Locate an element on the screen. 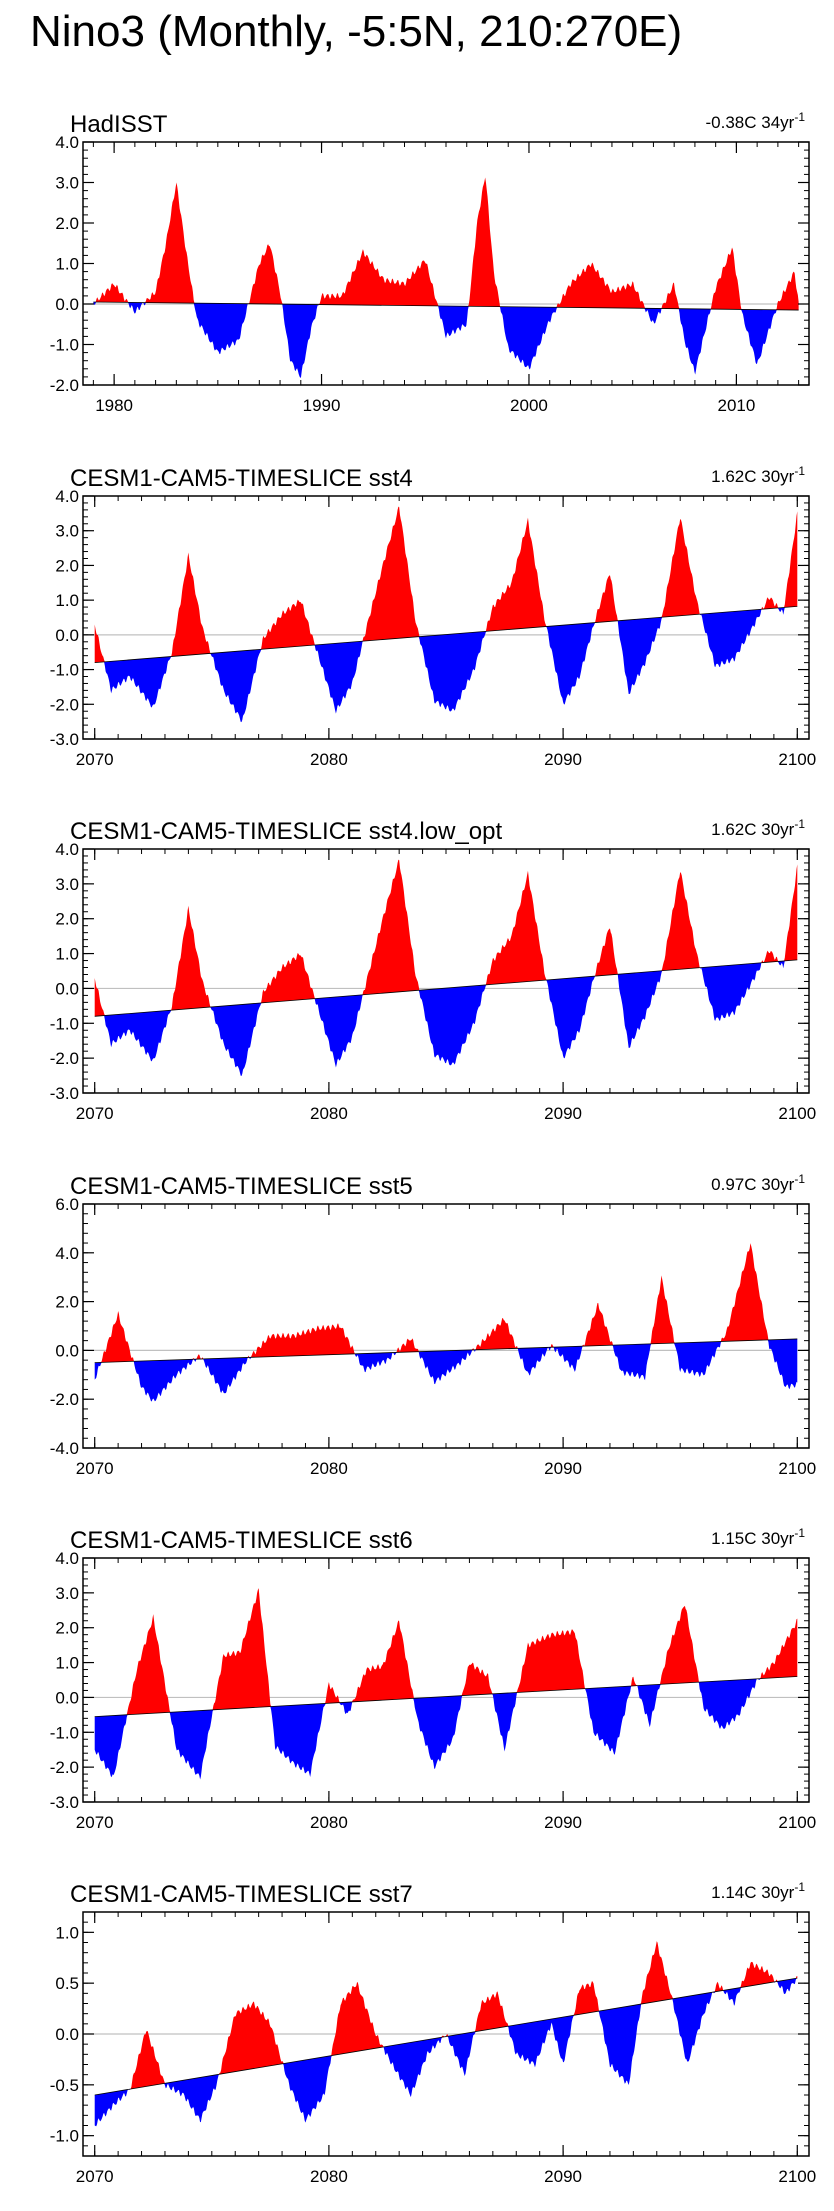 The image size is (834, 2211). trend-label: 1.15C 30yr-1 is located at coordinates (758, 1537).